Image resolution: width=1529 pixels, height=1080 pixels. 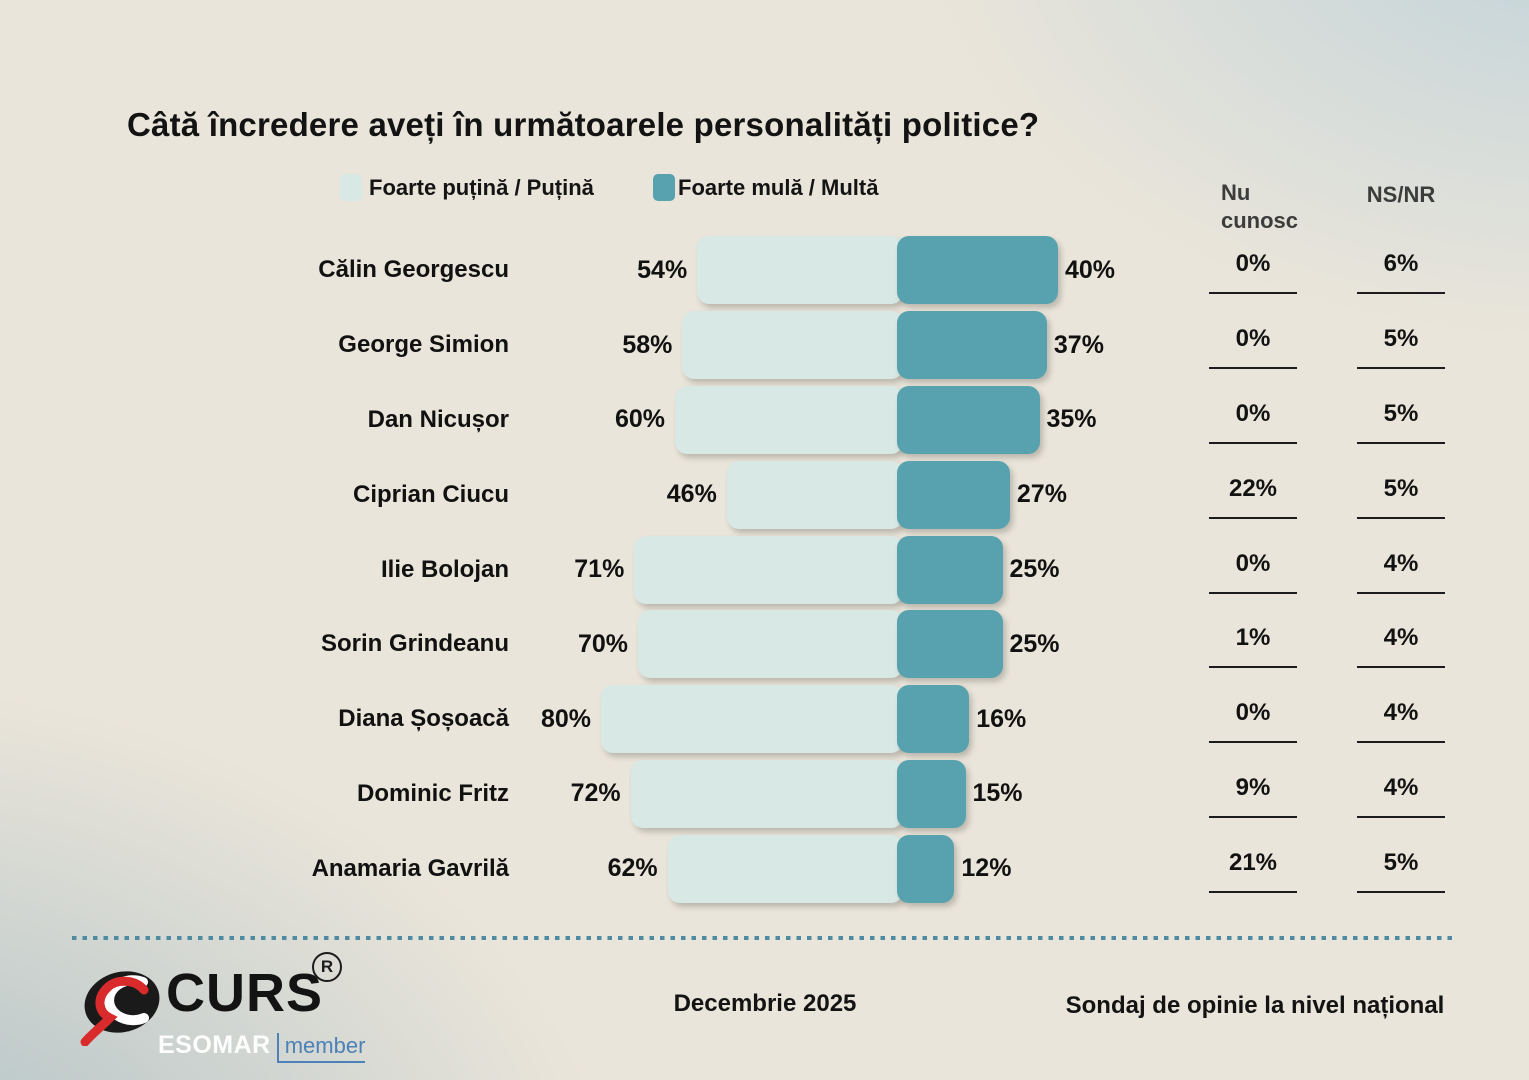 What do you see at coordinates (327, 967) in the screenshot?
I see `registered-trademark-icon: R` at bounding box center [327, 967].